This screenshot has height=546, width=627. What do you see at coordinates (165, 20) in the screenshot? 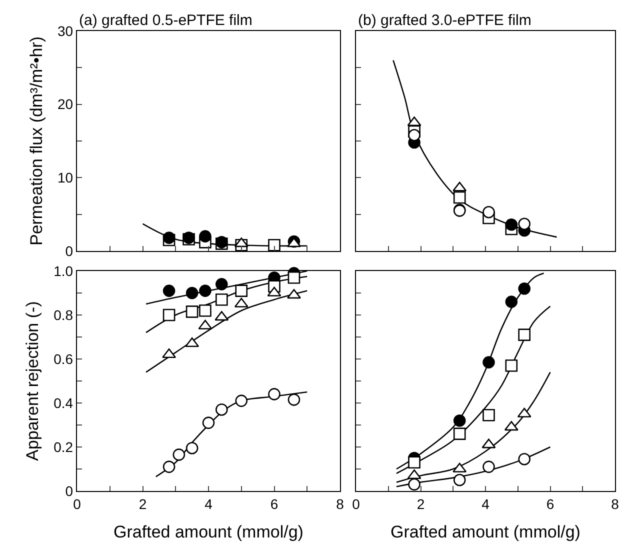
I see `chart-title: (a) grafted 0.5-ePTFE film` at bounding box center [165, 20].